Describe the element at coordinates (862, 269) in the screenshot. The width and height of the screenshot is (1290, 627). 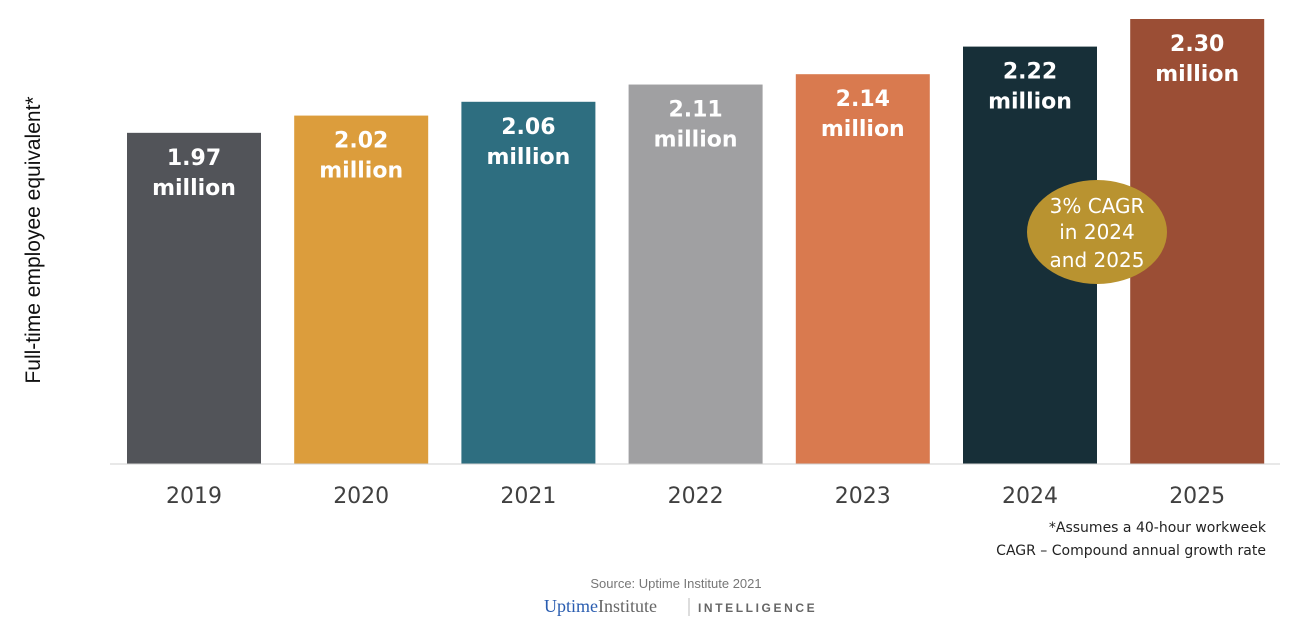
I see `bar-2023` at that location.